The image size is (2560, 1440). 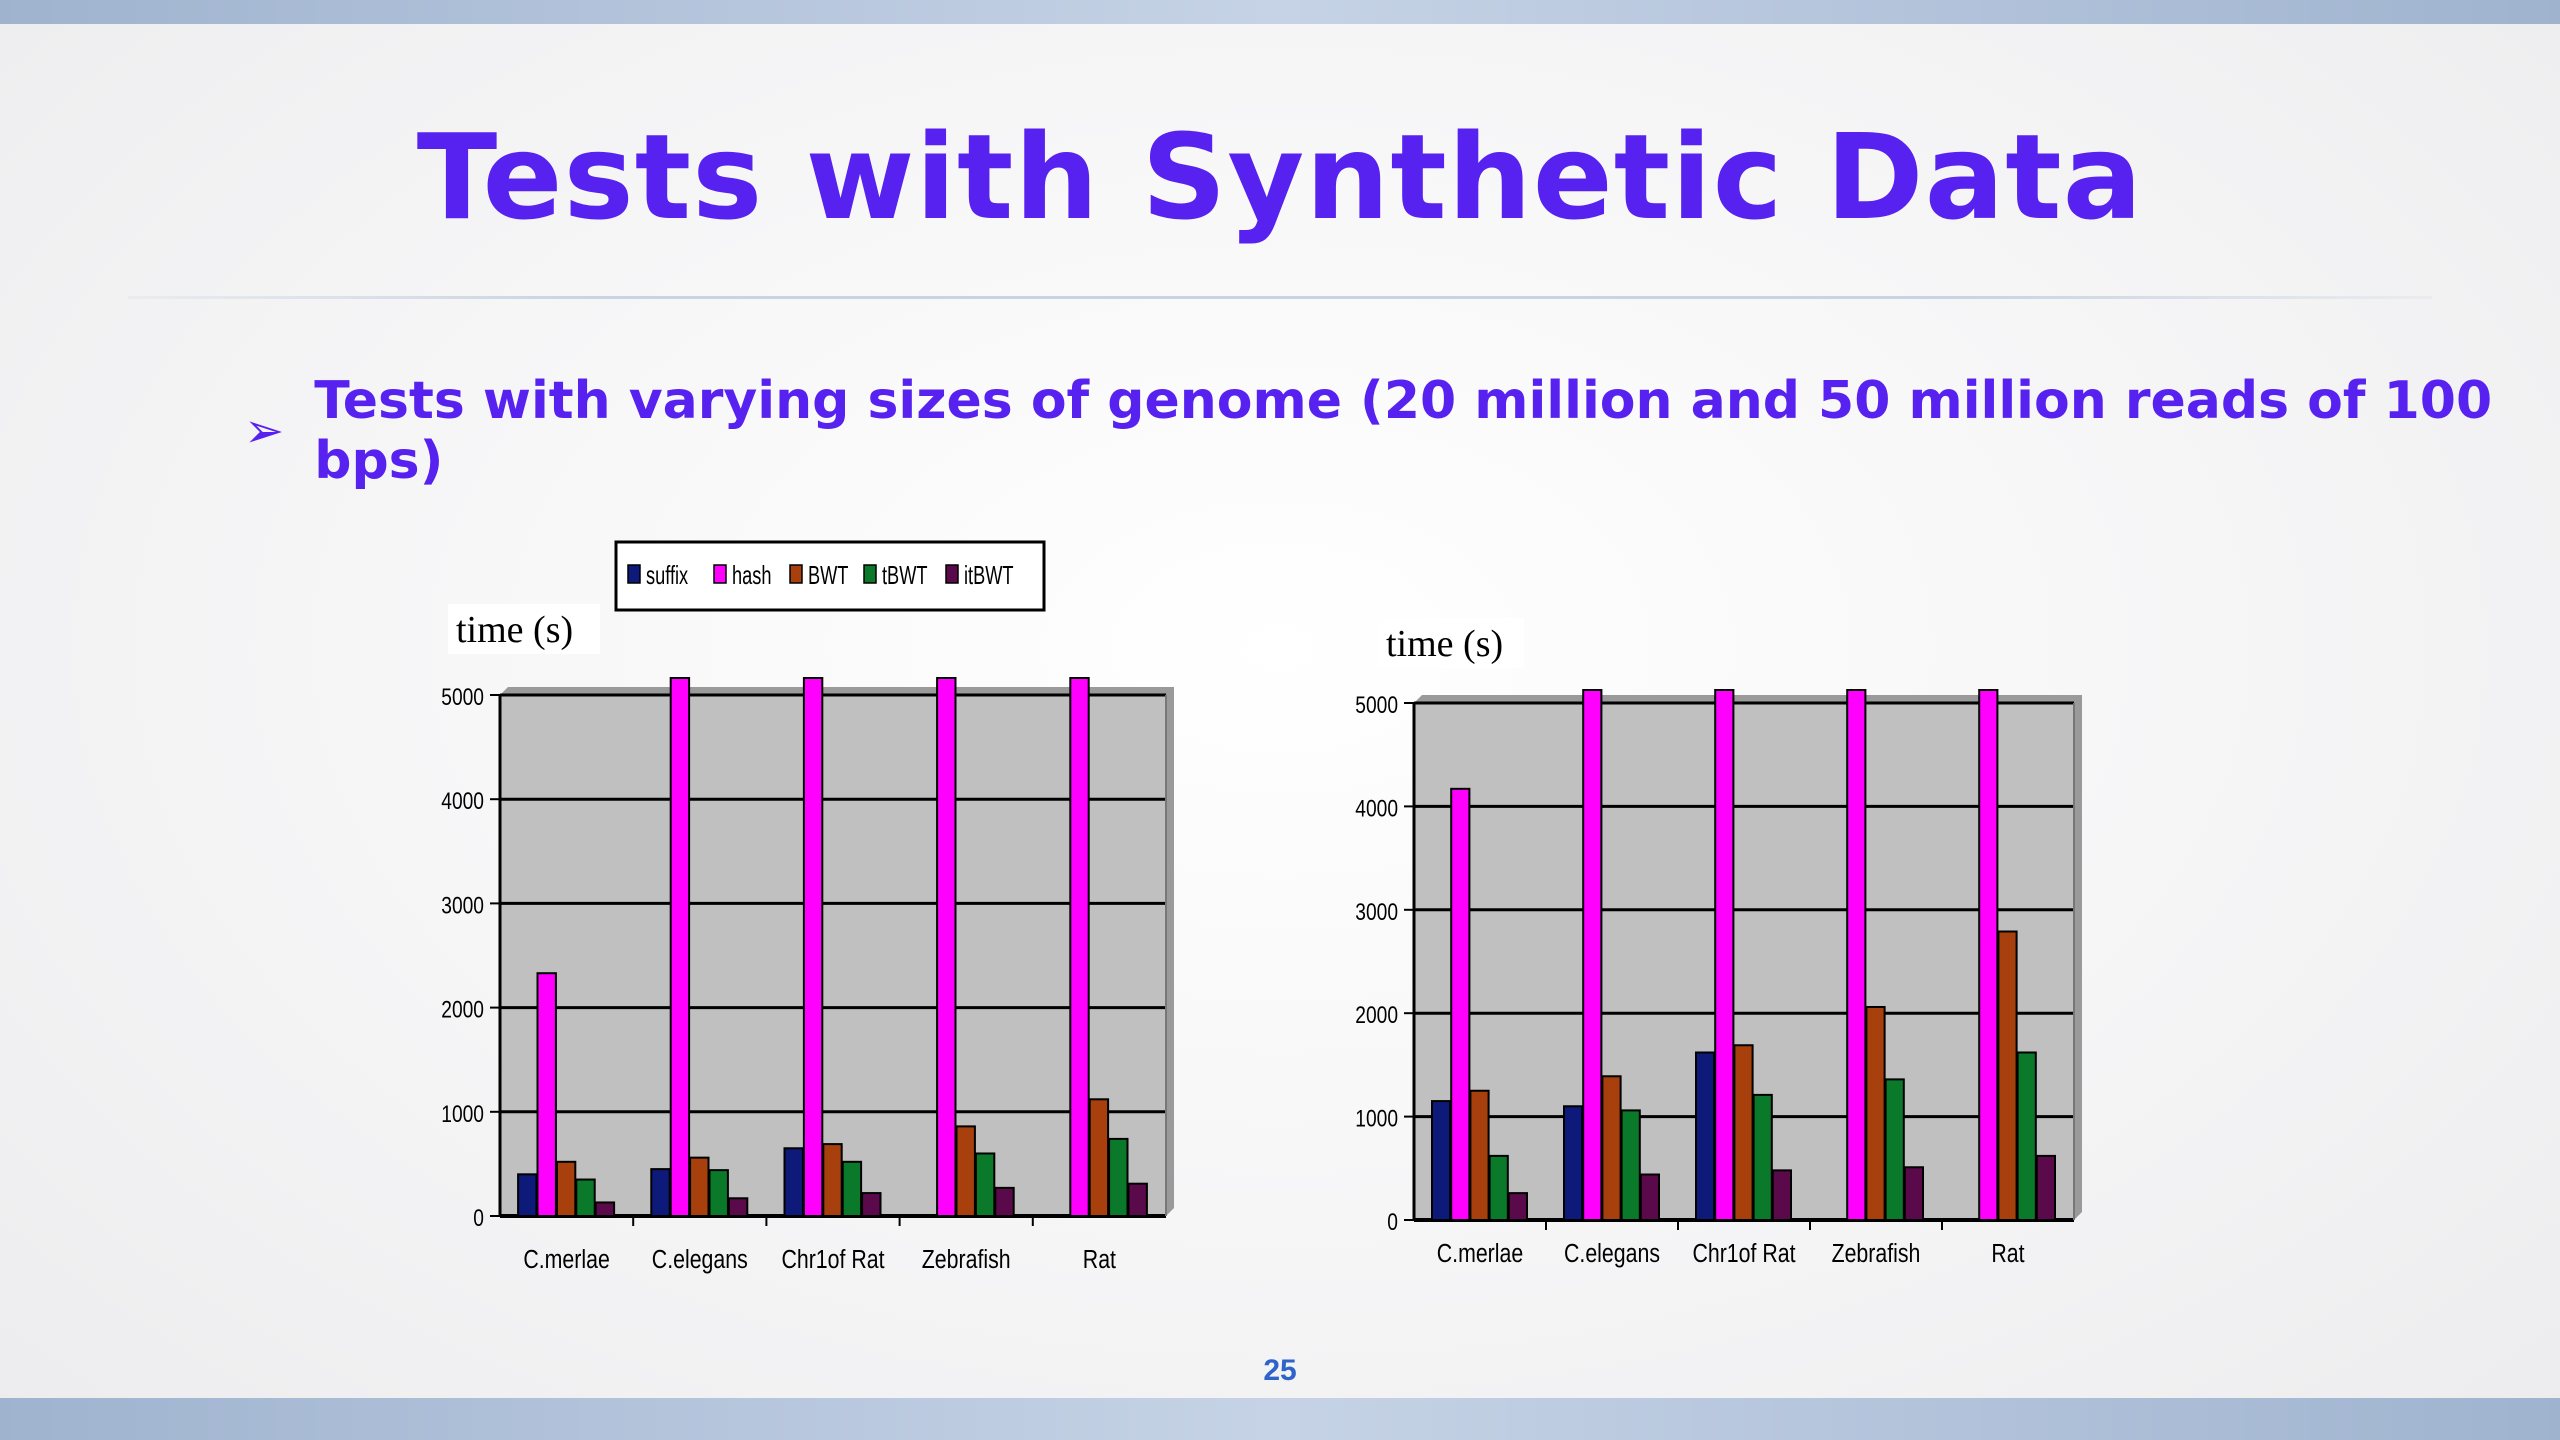 I want to click on legend-label-tbwt: tBWT, so click(x=905, y=575).